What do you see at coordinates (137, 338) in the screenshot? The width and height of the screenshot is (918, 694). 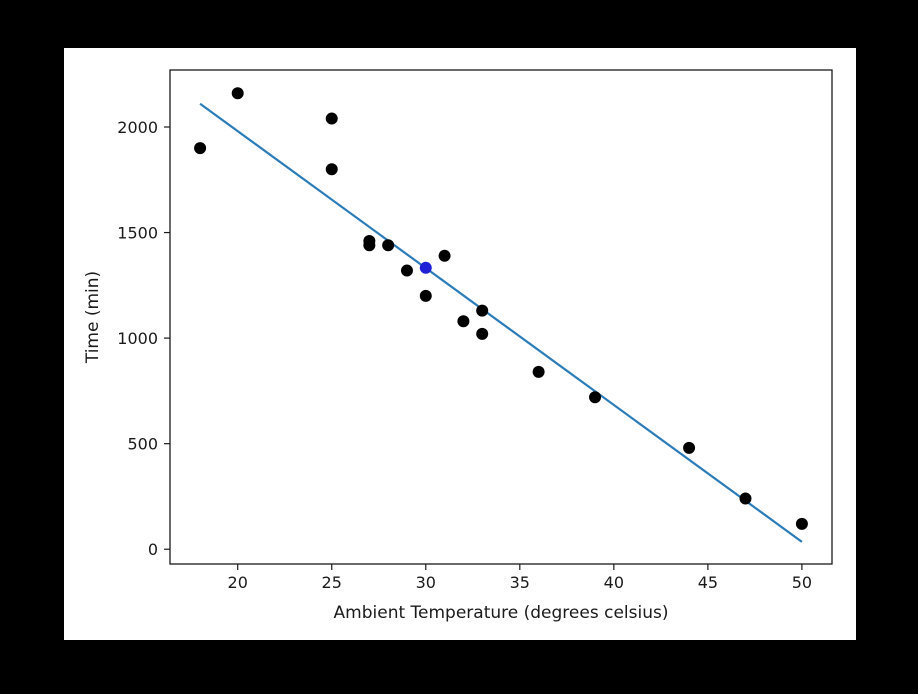 I see `y-tick-label: 1000` at bounding box center [137, 338].